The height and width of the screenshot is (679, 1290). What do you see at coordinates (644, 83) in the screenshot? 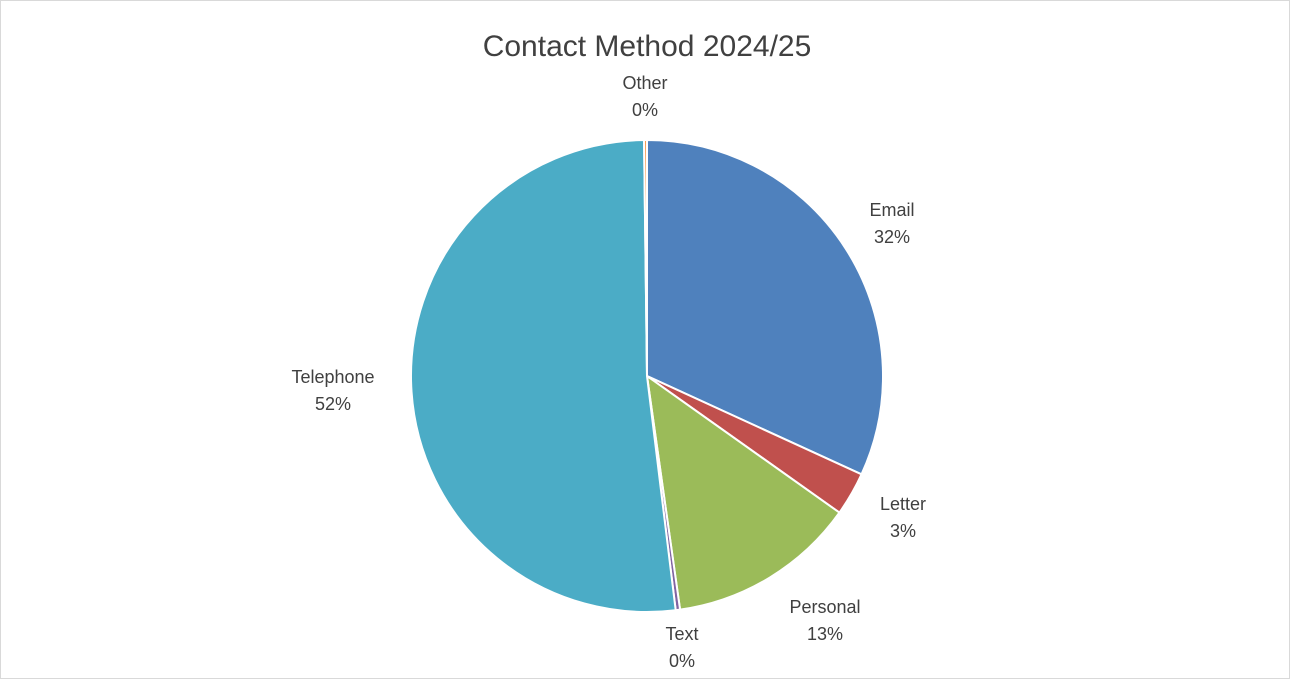
I see `slice-label: Other` at bounding box center [644, 83].